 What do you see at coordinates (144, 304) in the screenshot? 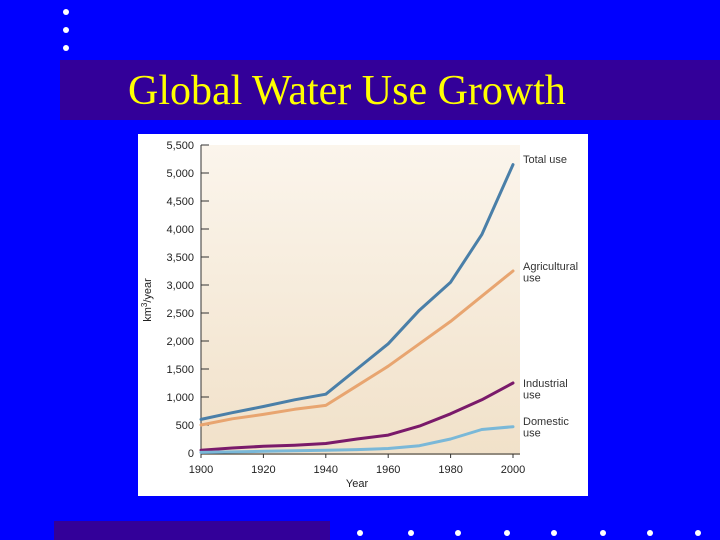
I see `y-axis-label-sup: 3` at bounding box center [144, 304].